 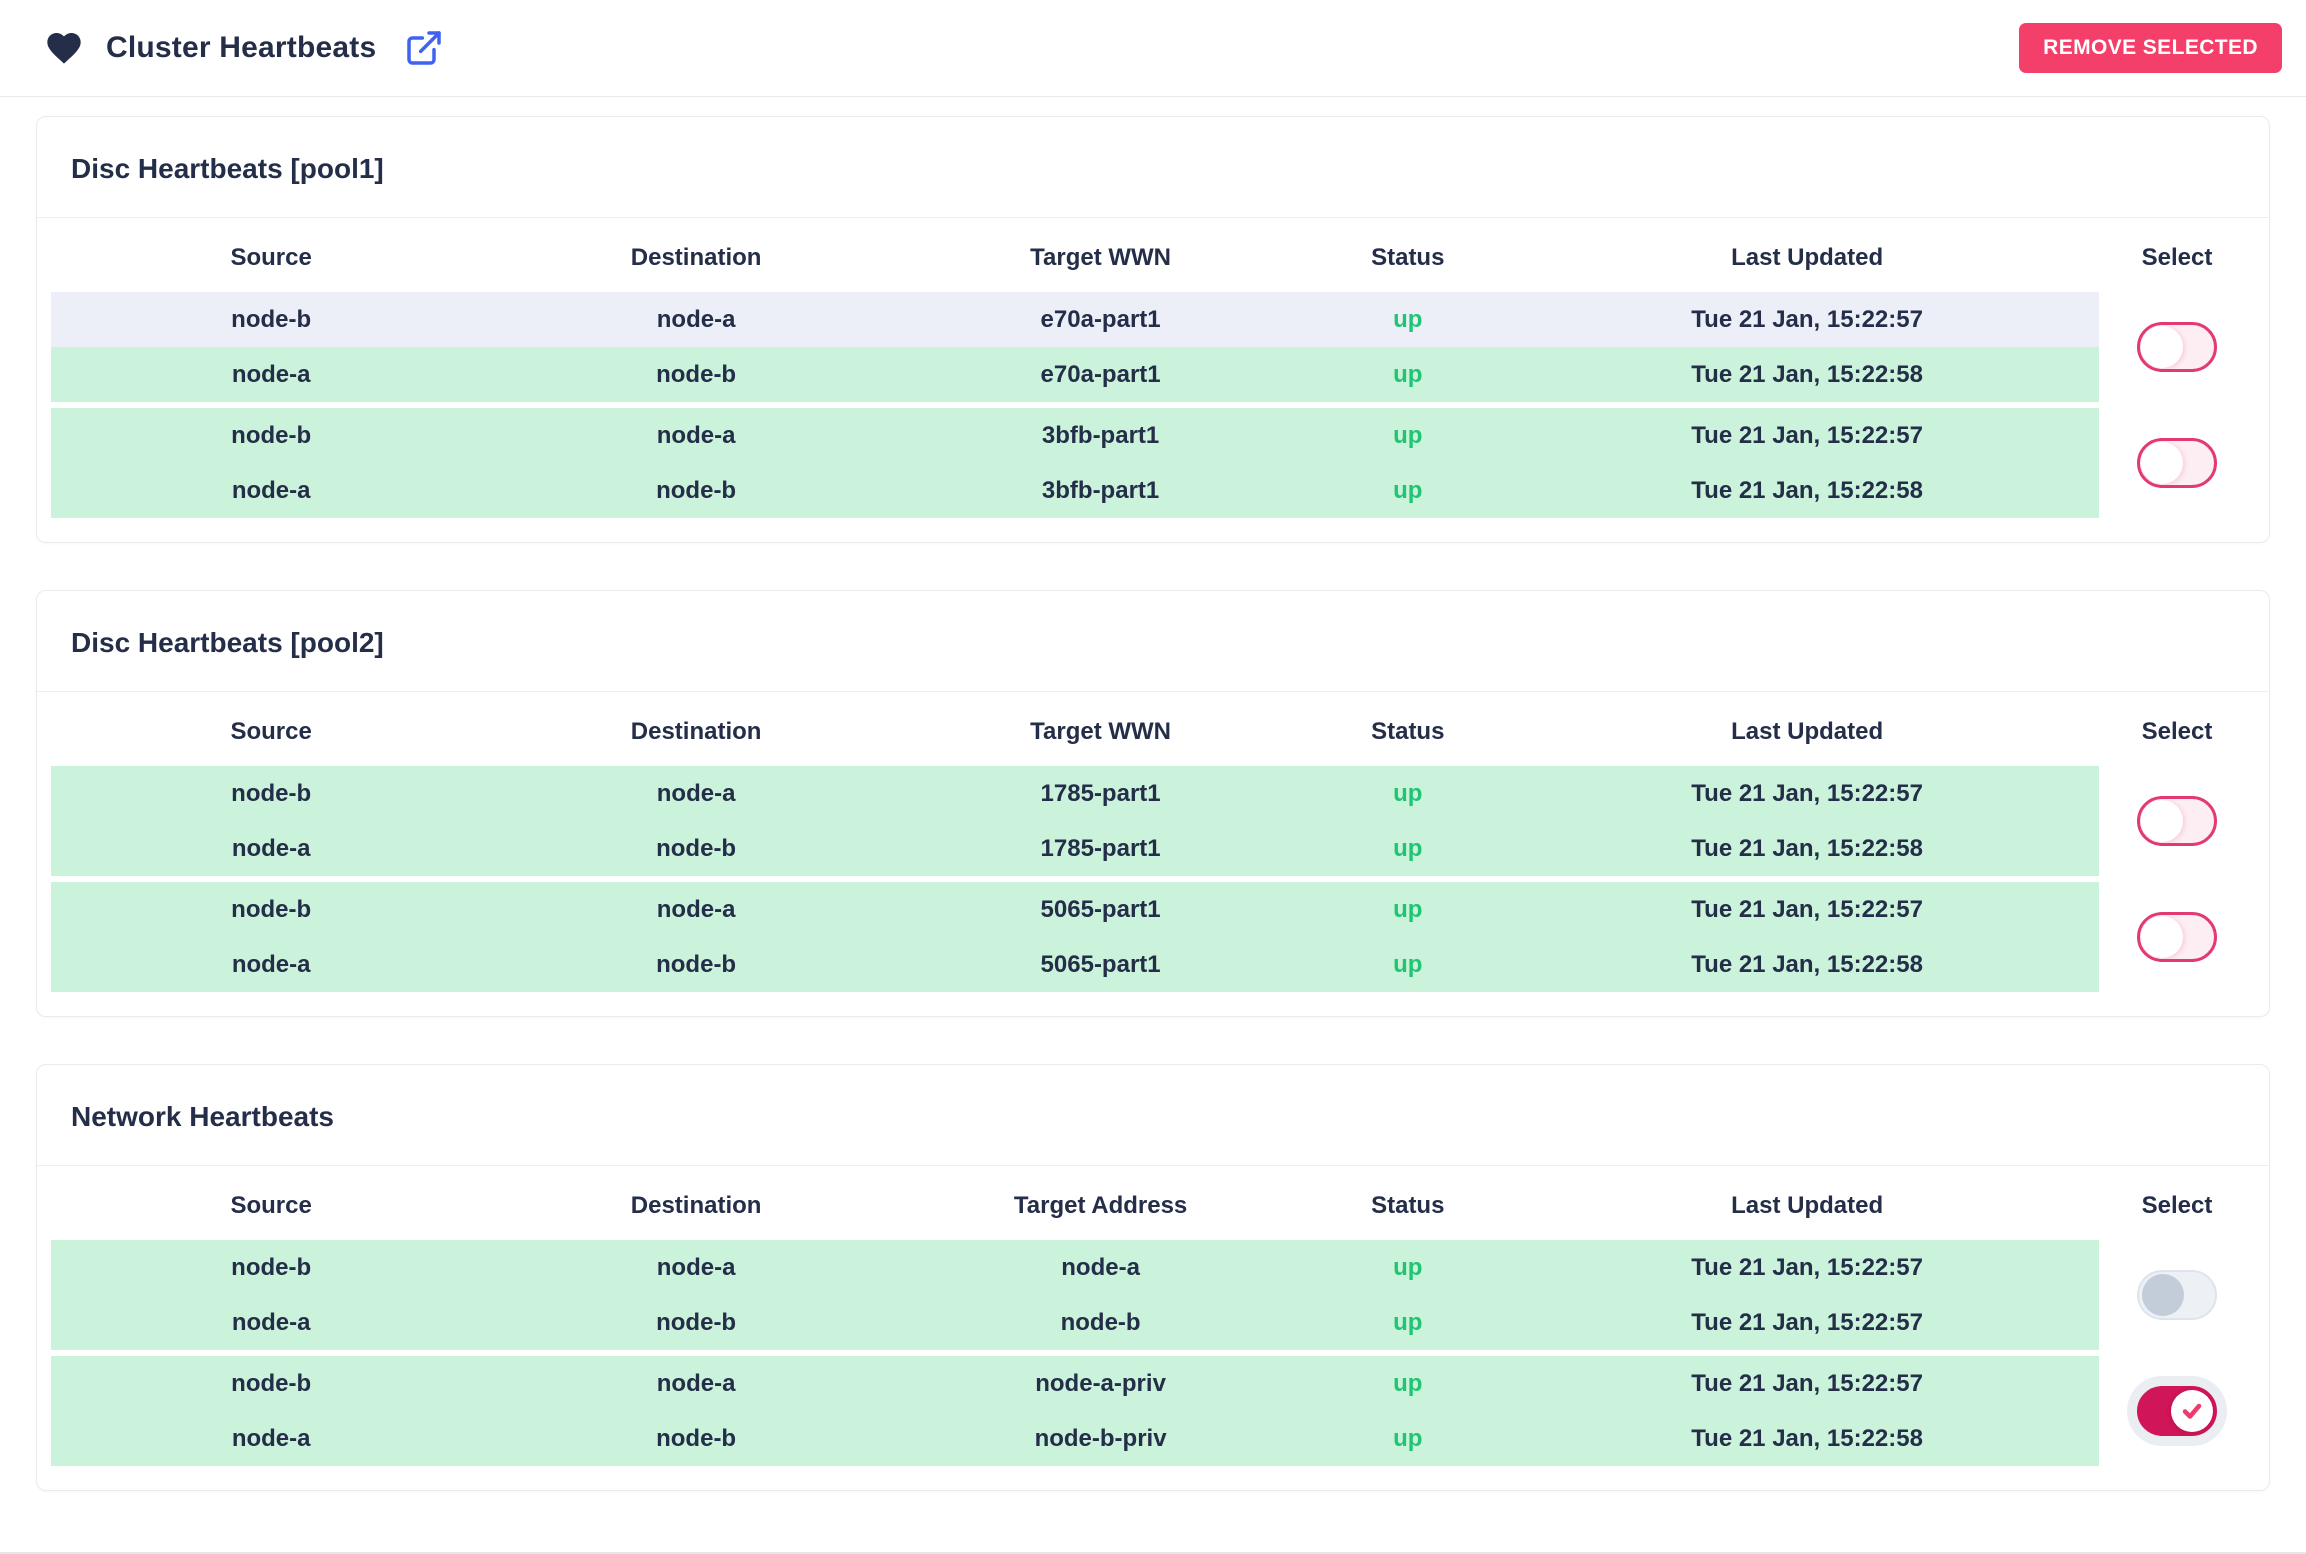 I want to click on section-title: Disc Heartbeats [pool2], so click(x=227, y=642).